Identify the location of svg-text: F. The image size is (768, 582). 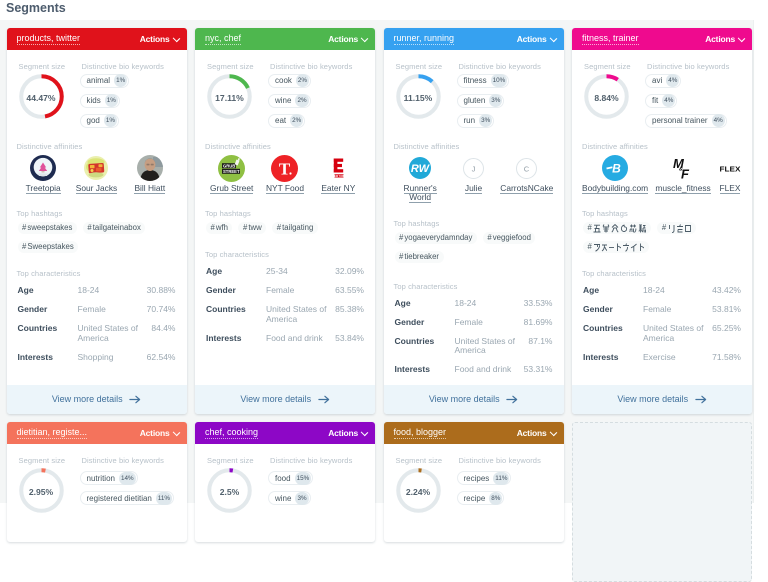
(685, 173).